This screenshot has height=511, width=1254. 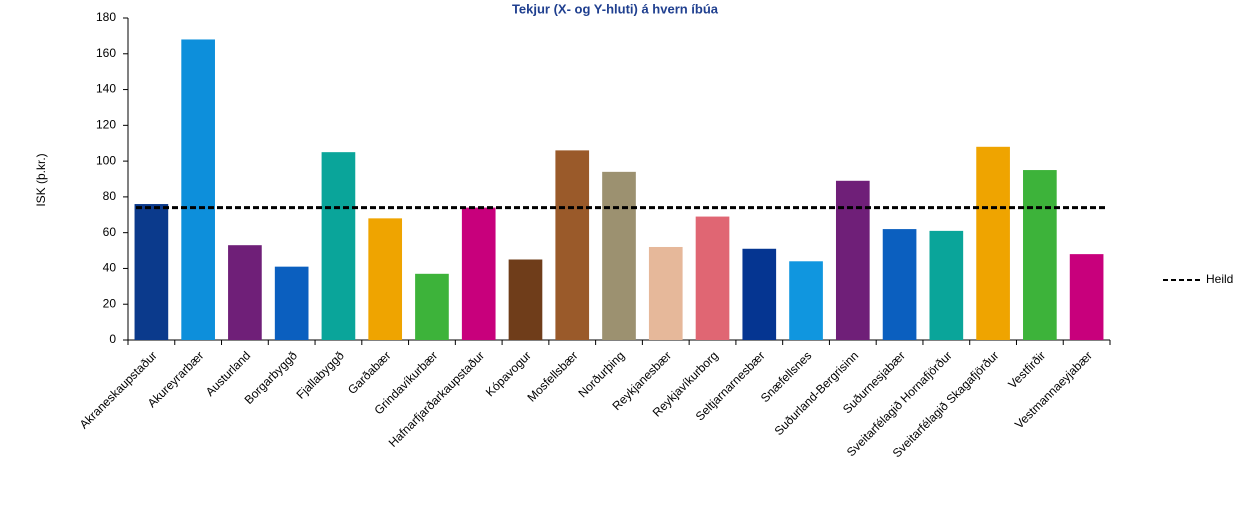 What do you see at coordinates (112, 339) in the screenshot?
I see `y-tick-label: 0` at bounding box center [112, 339].